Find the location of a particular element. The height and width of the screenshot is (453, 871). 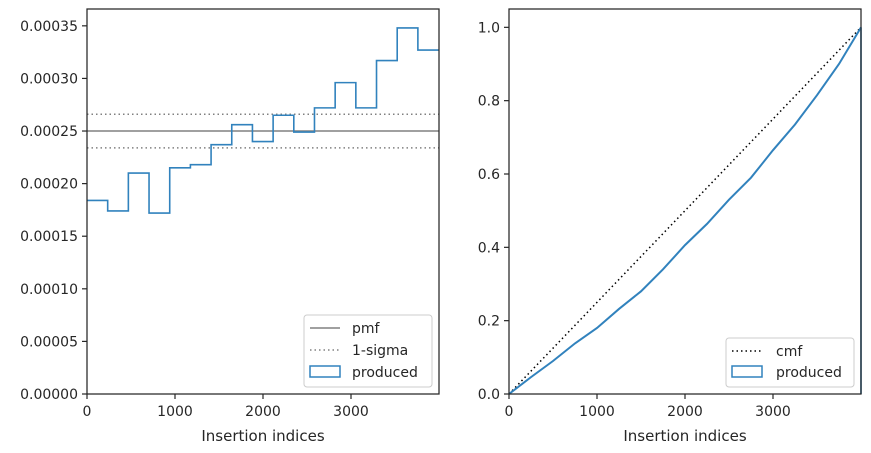

right-x-tick-label: 1000 is located at coordinates (597, 412).